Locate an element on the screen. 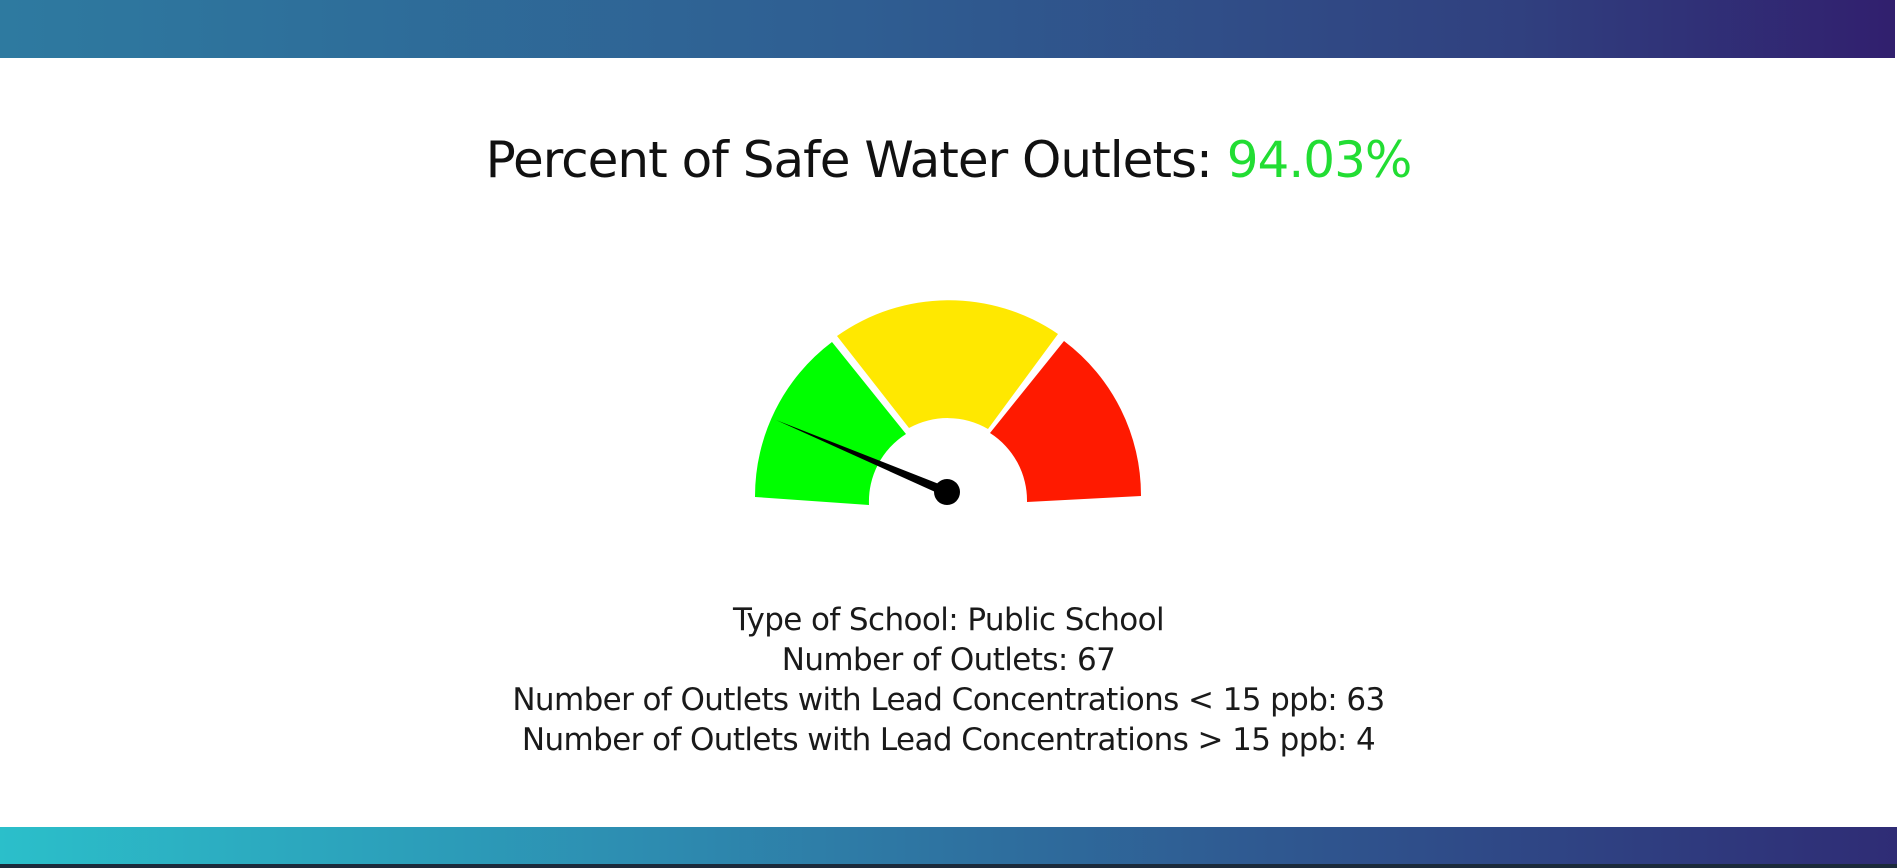  gauge-segment-danger is located at coordinates (1066, 421).